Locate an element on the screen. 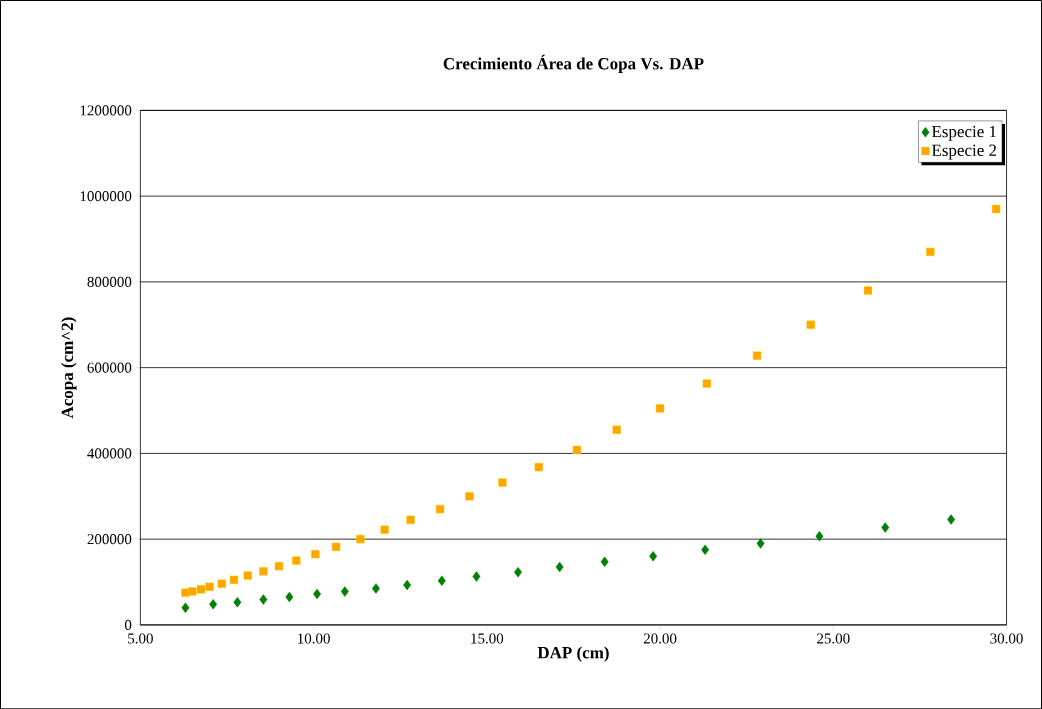 The width and height of the screenshot is (1042, 709). legend-label: Especie 1 is located at coordinates (963, 133).